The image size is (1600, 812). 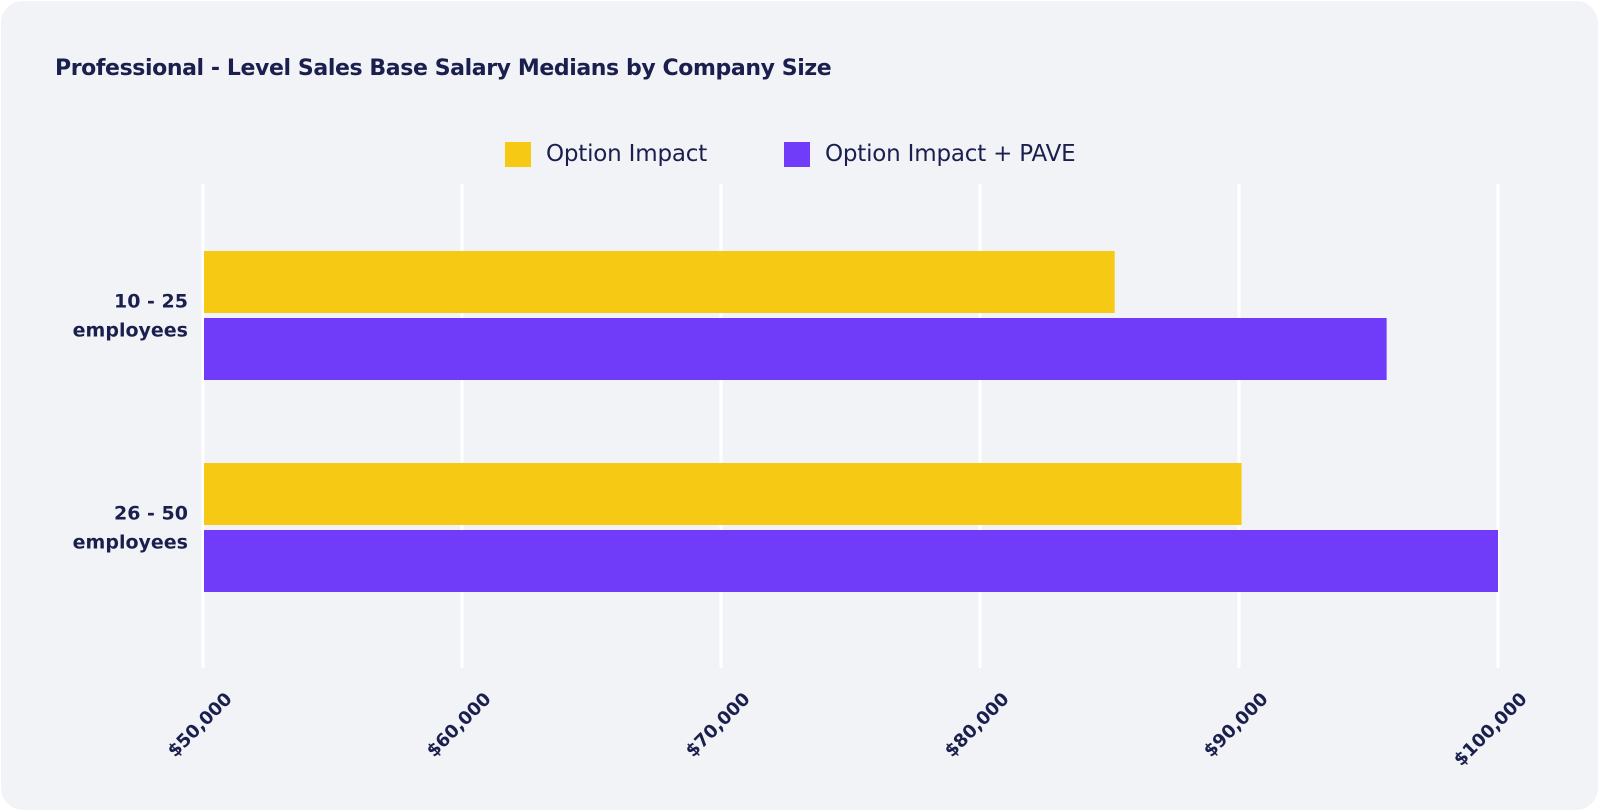 What do you see at coordinates (1491, 730) in the screenshot?
I see `x-tick-label-5: $100,000` at bounding box center [1491, 730].